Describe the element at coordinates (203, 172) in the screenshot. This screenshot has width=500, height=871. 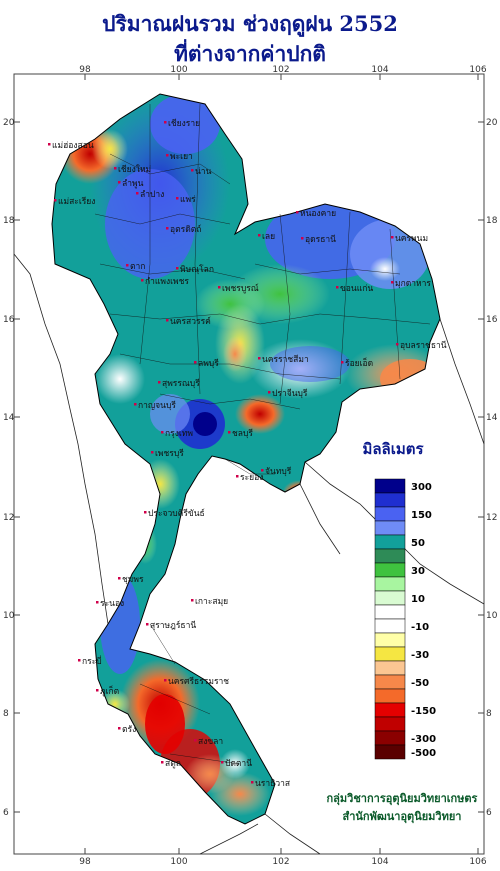
I see `place-label: น่าน` at that location.